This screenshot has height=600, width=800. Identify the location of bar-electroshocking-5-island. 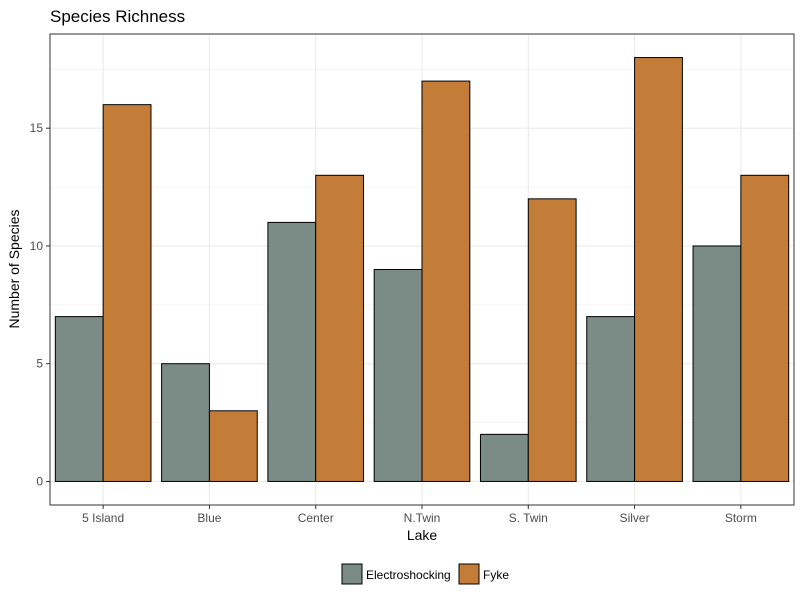
(79, 399).